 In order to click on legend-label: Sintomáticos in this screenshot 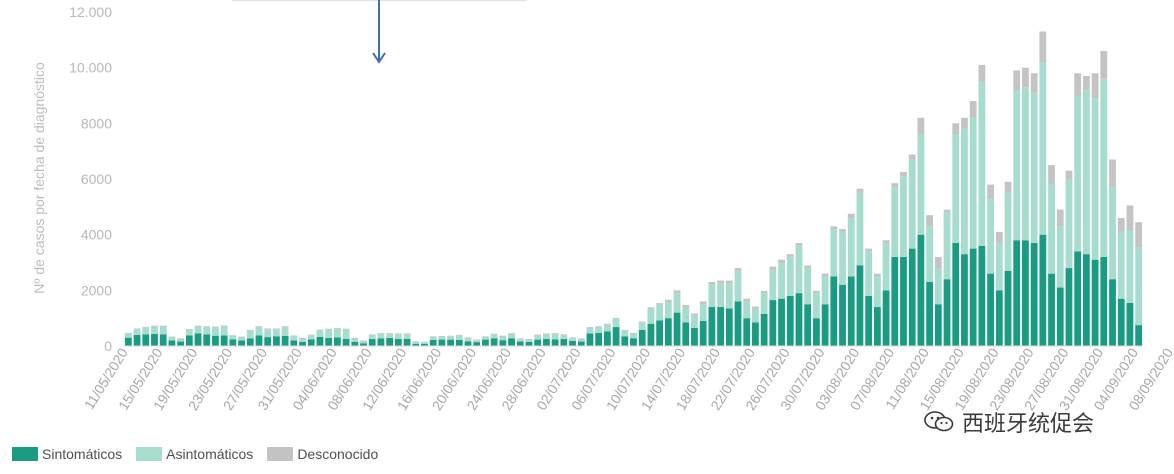, I will do `click(82, 454)`.